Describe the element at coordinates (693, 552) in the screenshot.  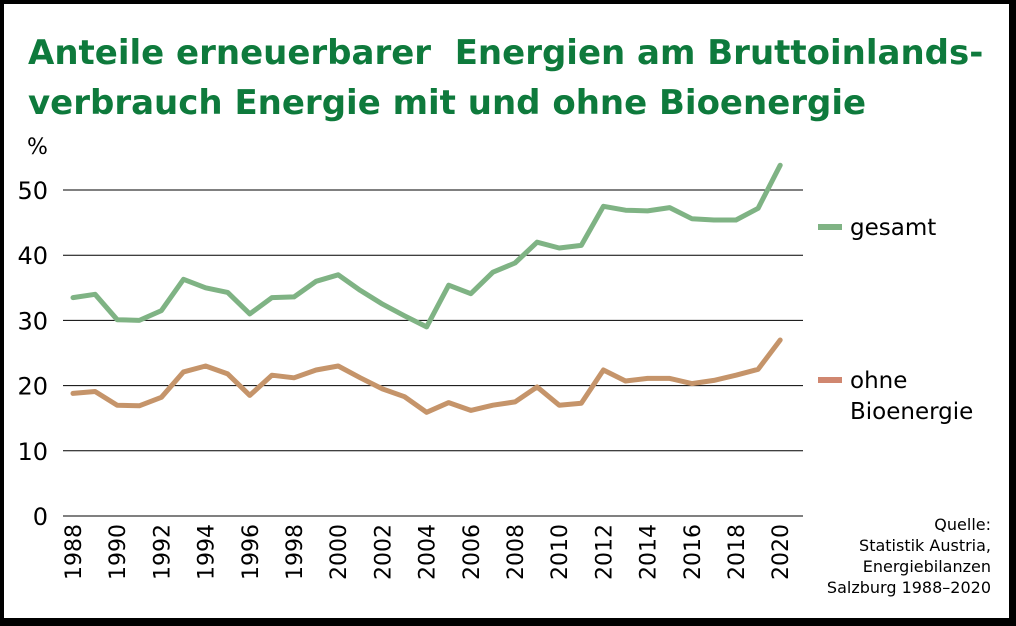
I see `x-tick-label: 2016` at that location.